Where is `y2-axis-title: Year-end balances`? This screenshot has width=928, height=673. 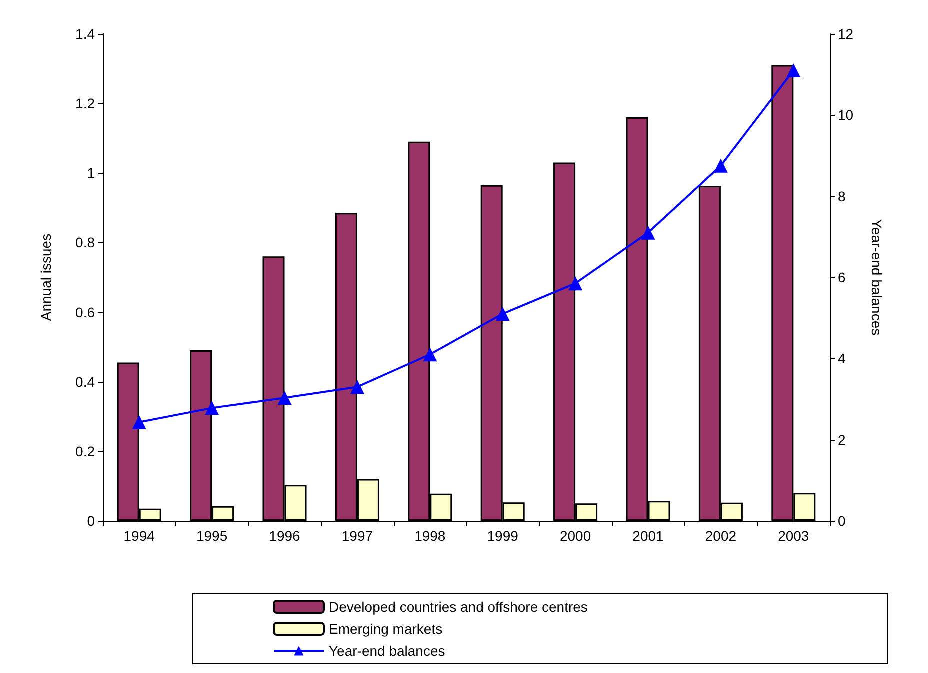
y2-axis-title: Year-end balances is located at coordinates (877, 277).